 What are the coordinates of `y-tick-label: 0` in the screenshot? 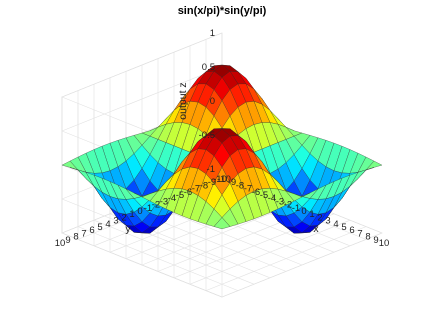 It's located at (139, 211).